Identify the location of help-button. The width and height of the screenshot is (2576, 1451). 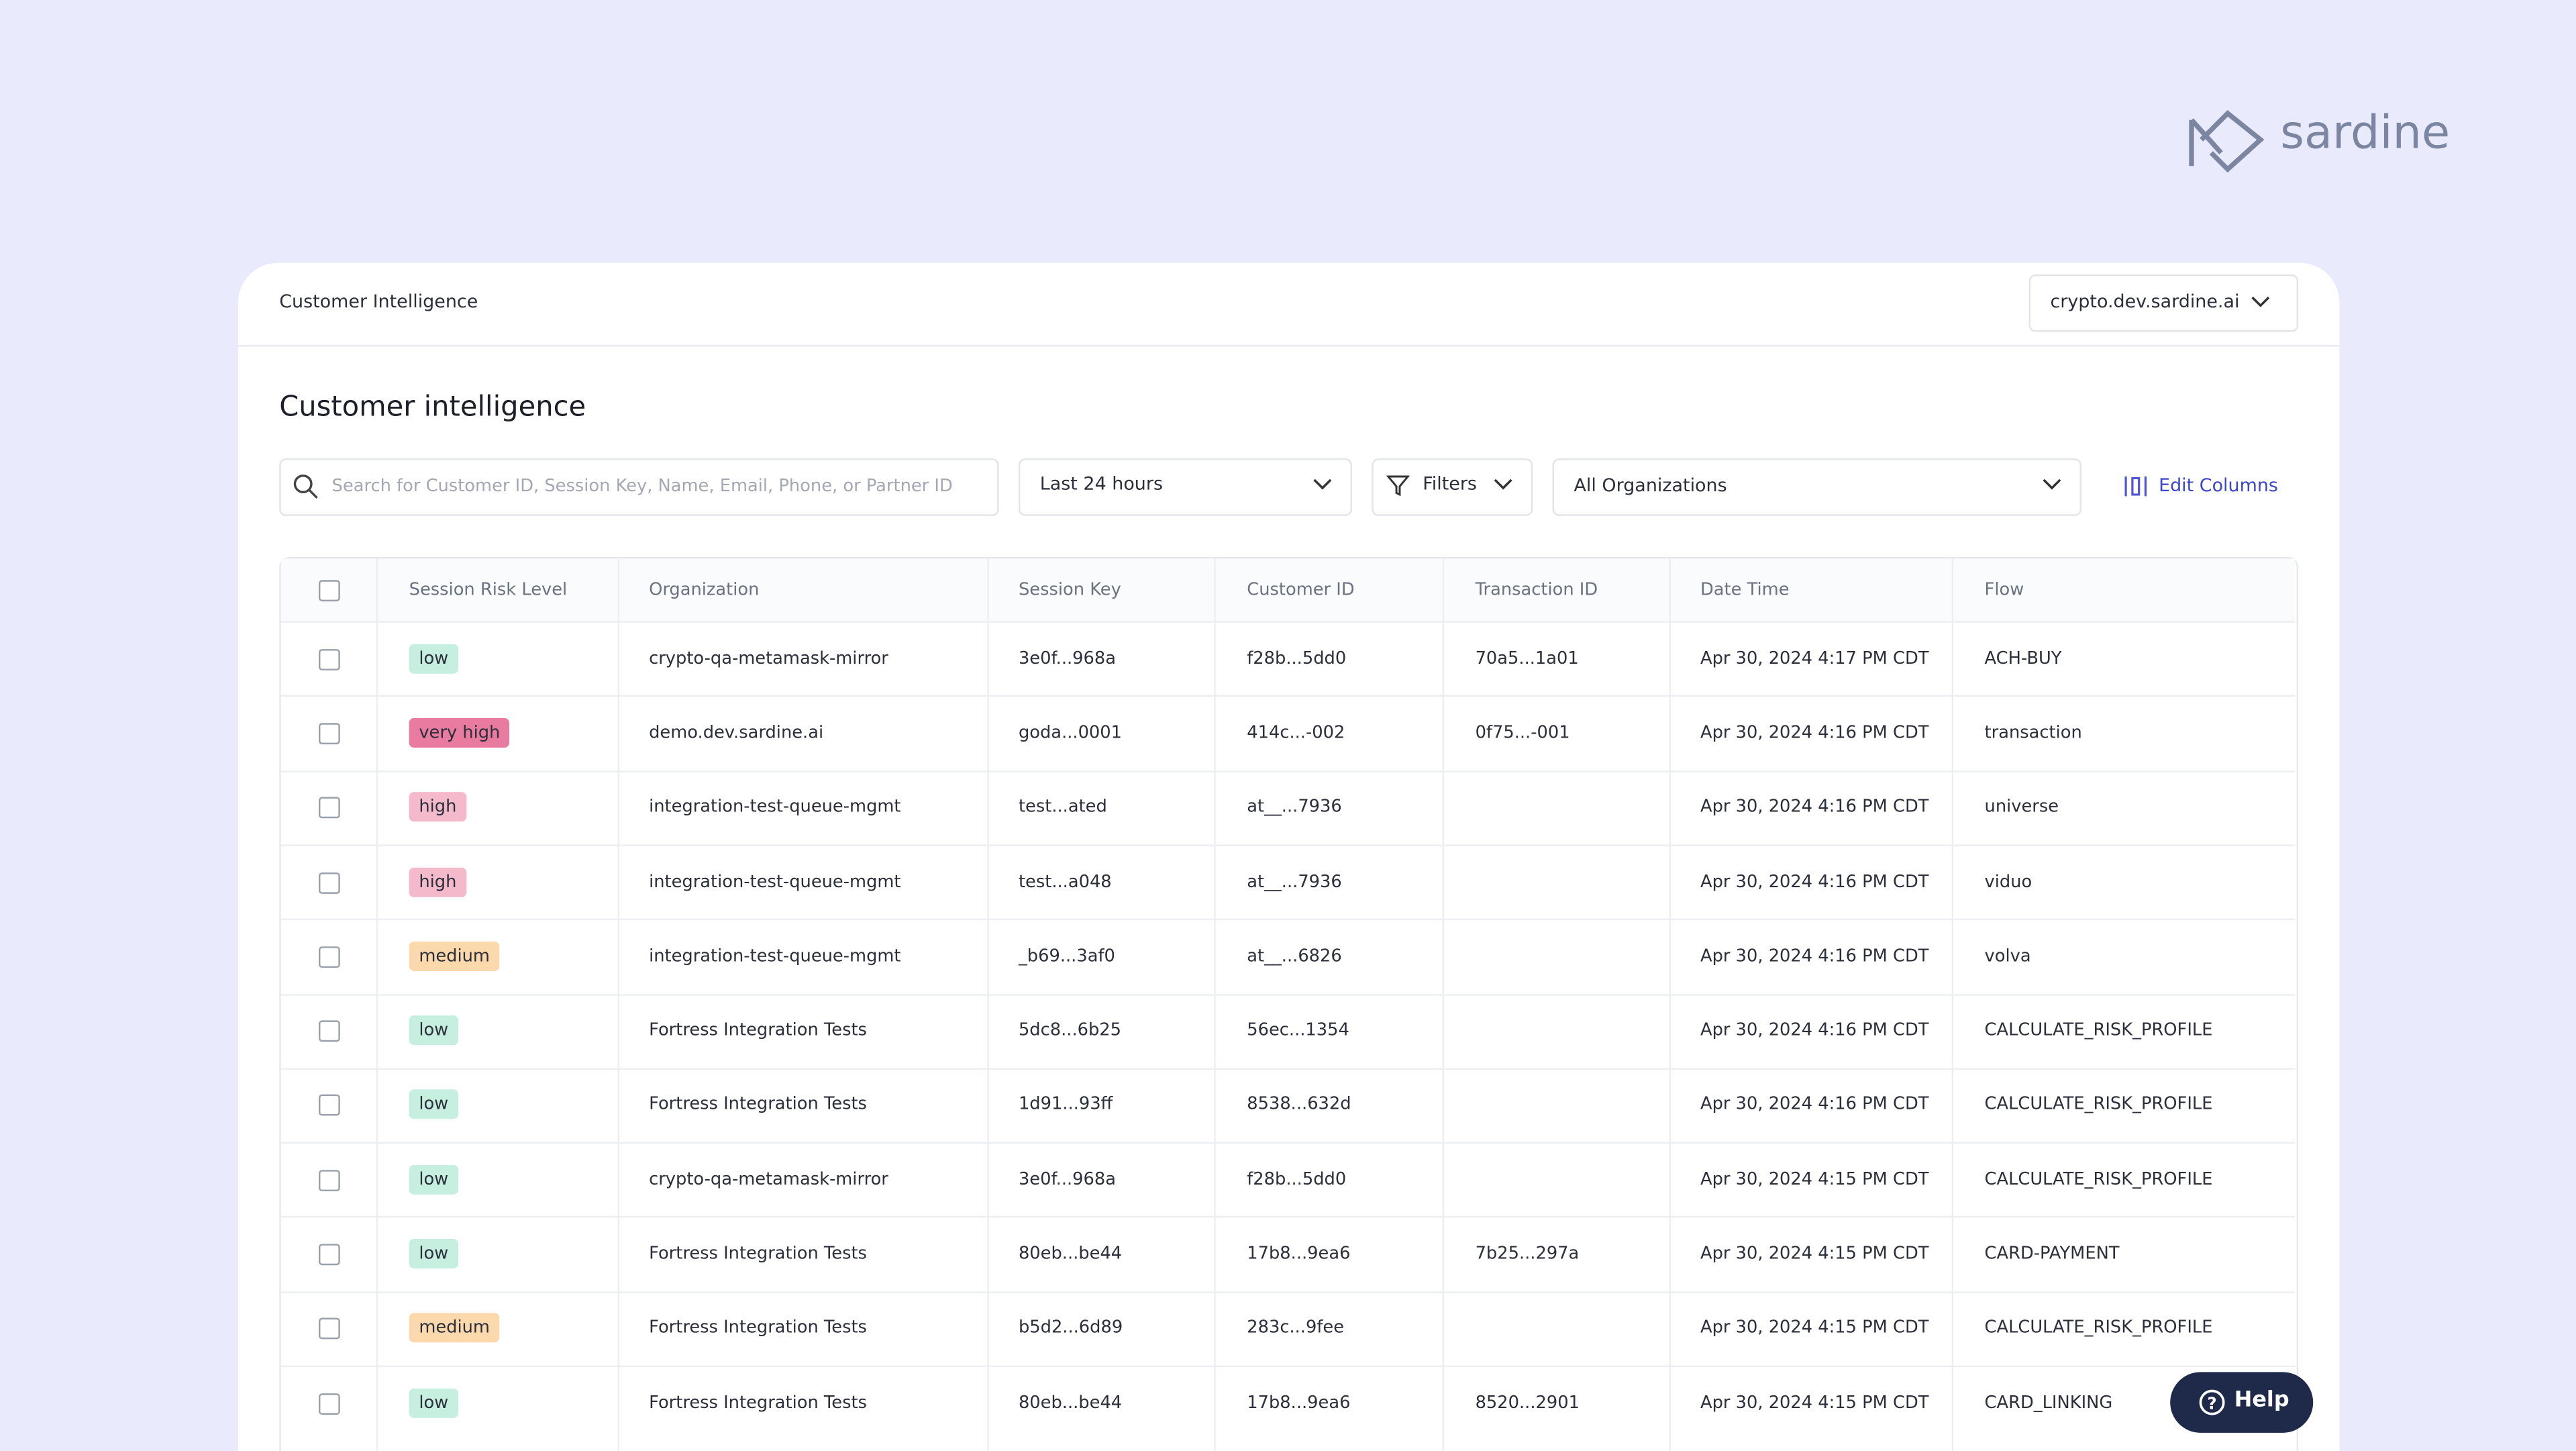
(2242, 1402).